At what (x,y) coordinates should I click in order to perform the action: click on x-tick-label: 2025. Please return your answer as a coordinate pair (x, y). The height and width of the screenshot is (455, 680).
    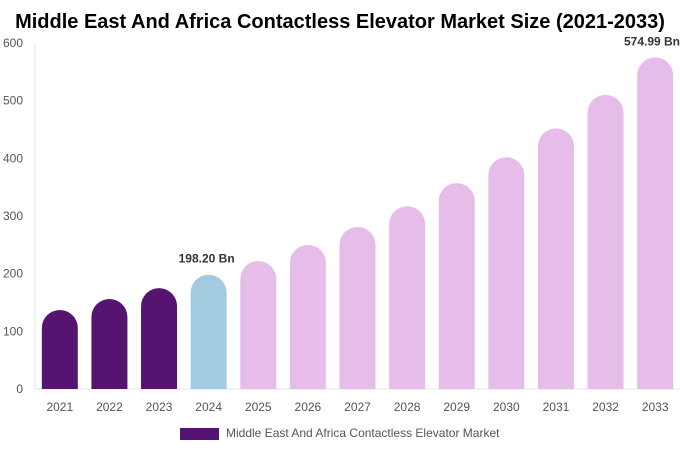
    Looking at the image, I should click on (258, 407).